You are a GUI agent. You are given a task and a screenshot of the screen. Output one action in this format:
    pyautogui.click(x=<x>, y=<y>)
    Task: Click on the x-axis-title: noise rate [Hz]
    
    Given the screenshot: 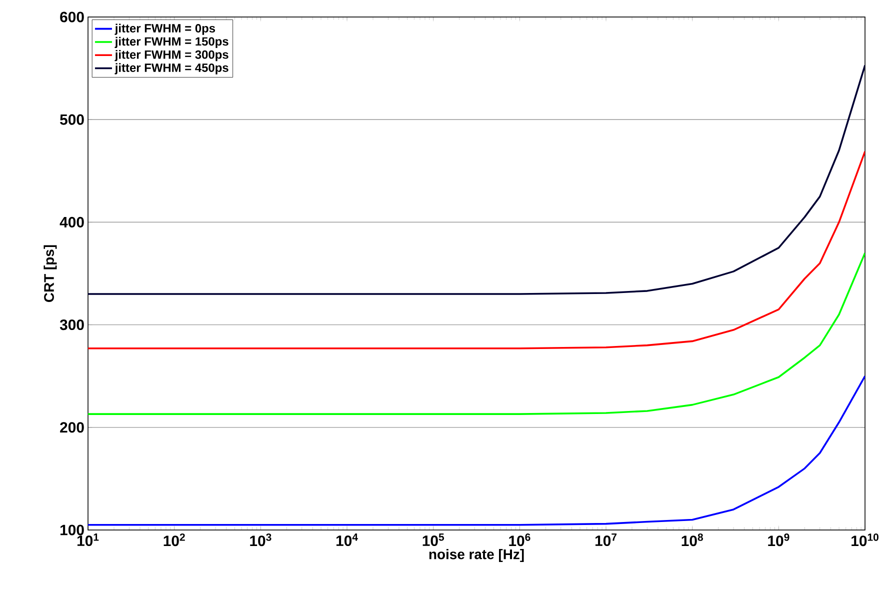 What is the action you would take?
    pyautogui.click(x=476, y=555)
    